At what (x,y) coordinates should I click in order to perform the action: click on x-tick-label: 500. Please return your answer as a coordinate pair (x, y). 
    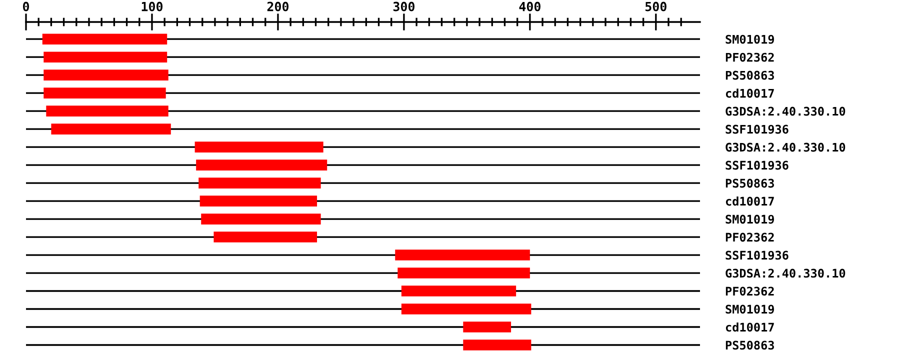
    Looking at the image, I should click on (655, 7).